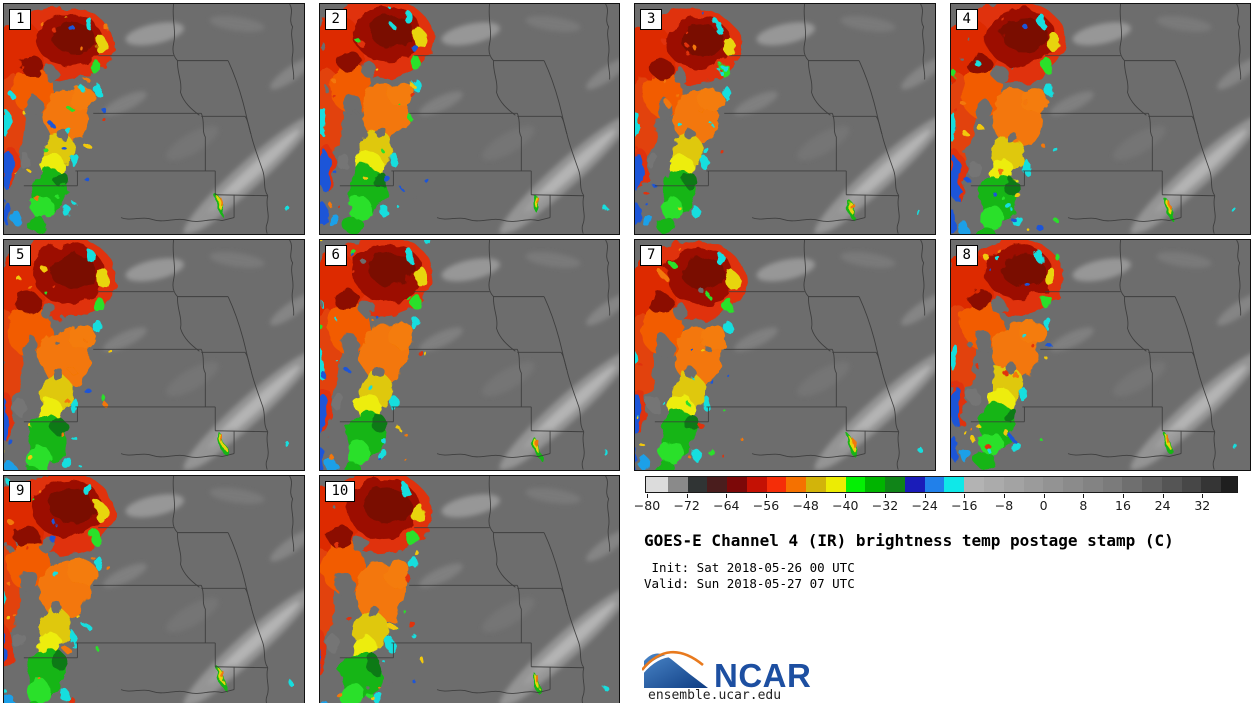 Image resolution: width=1260 pixels, height=703 pixels. I want to click on ncar-swoosh-icon, so click(675, 669).